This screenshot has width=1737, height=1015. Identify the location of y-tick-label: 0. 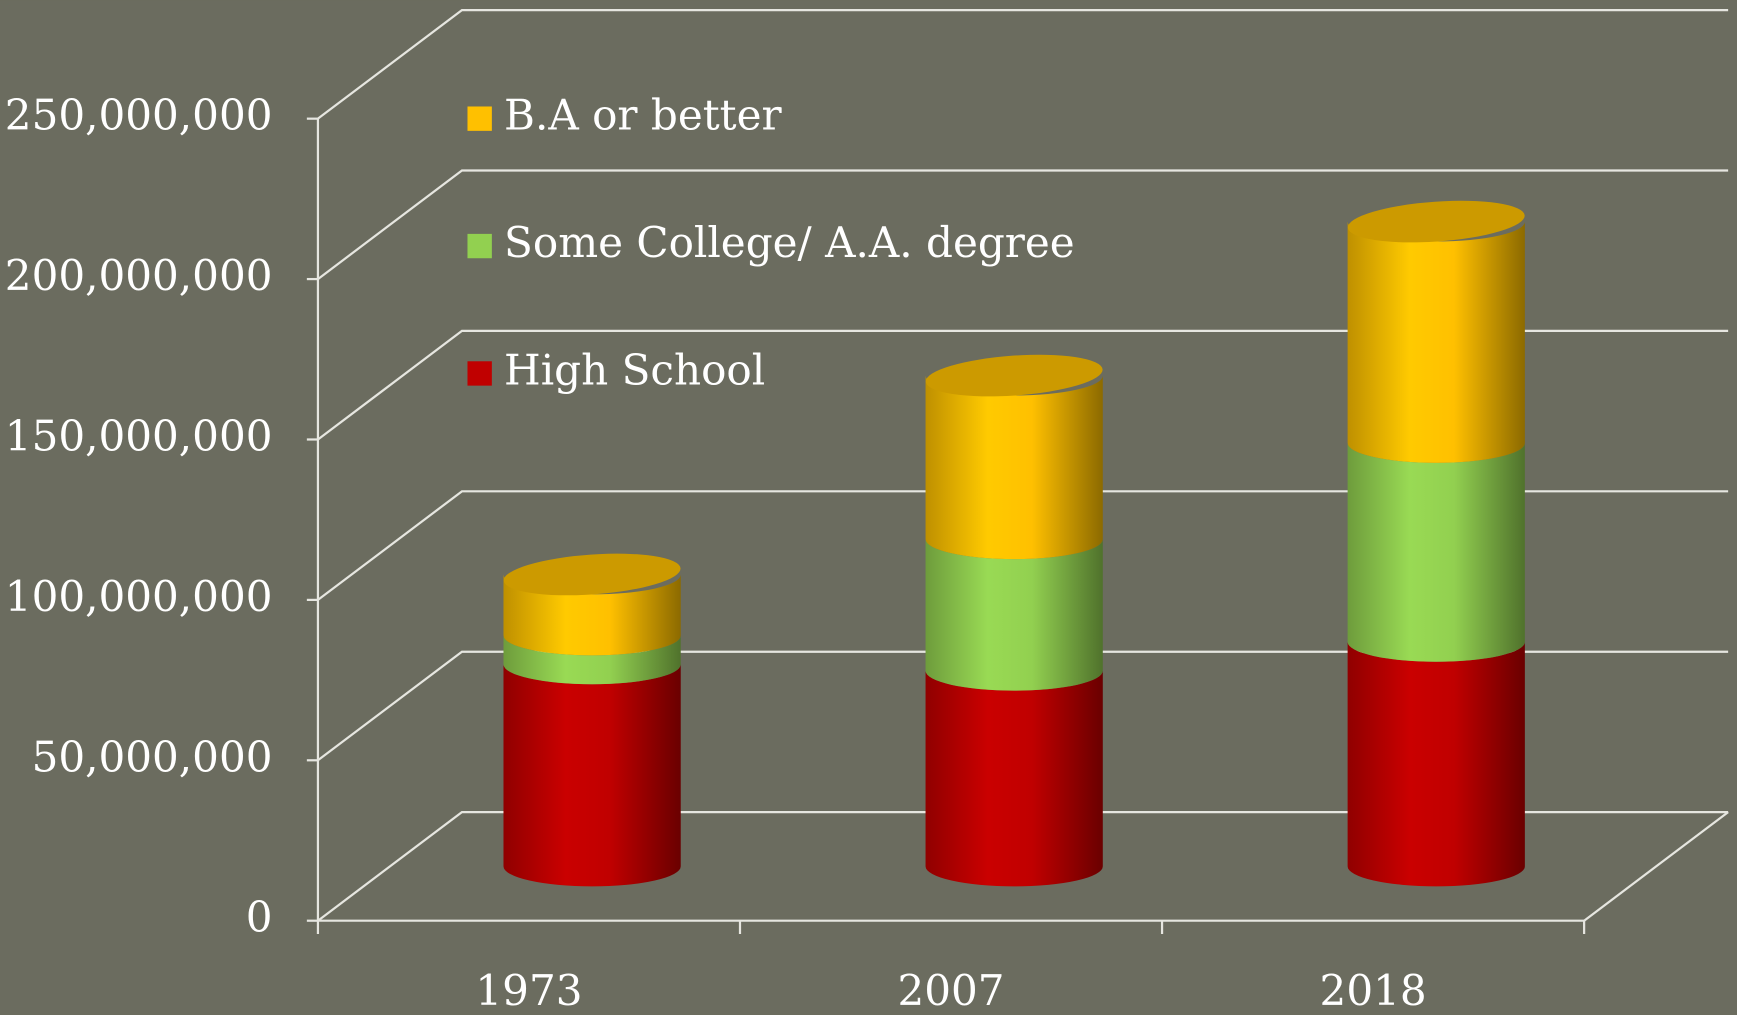
(259, 917).